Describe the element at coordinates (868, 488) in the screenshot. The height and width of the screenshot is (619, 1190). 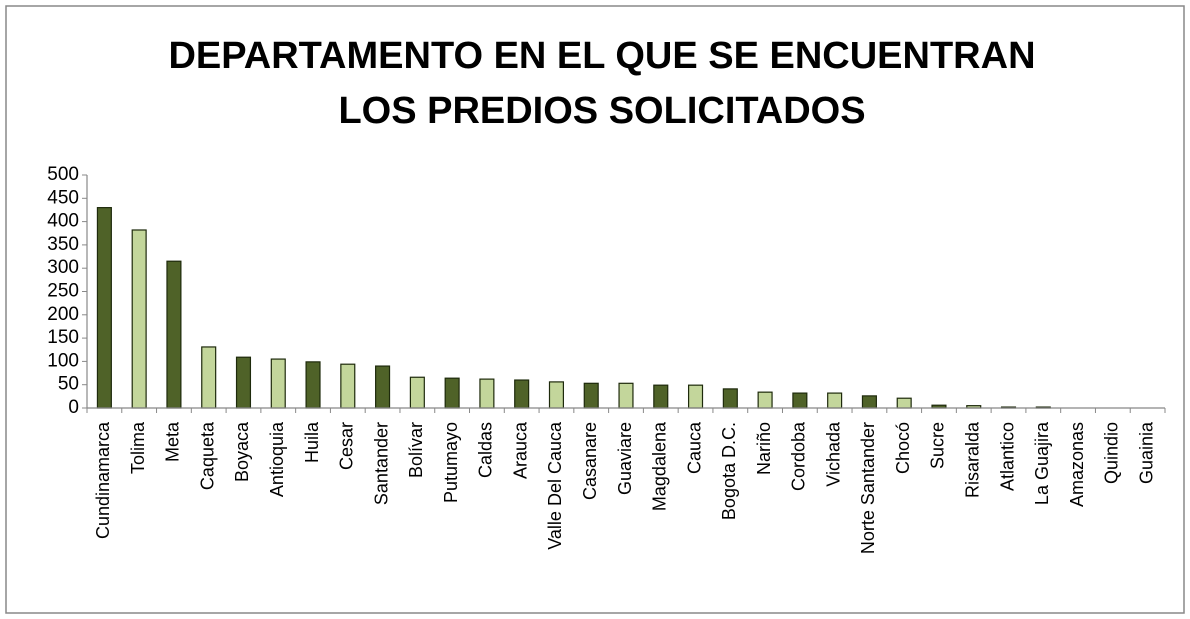
I see `x-tick-label: Norte Santander` at that location.